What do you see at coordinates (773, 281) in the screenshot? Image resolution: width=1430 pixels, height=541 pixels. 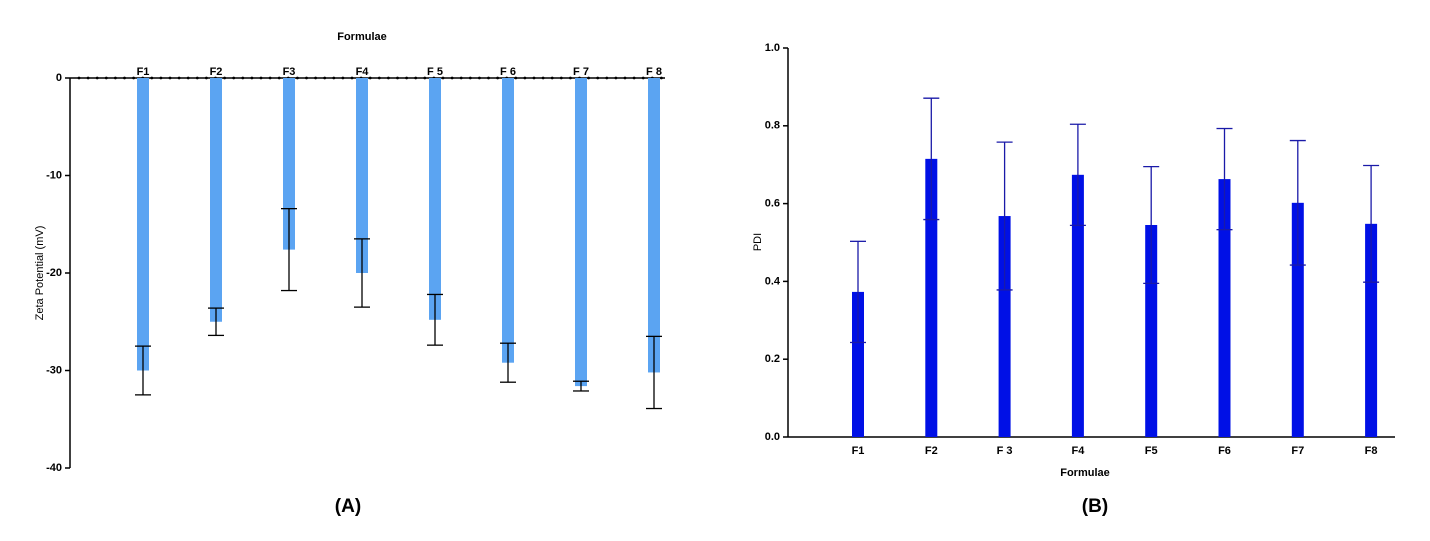 I see `y-tick-label: 0.4` at bounding box center [773, 281].